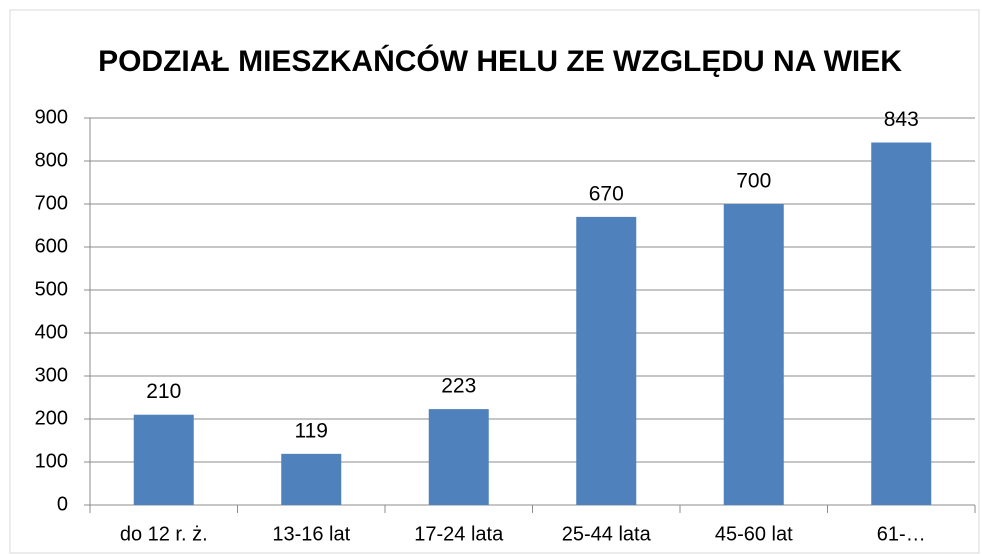  Describe the element at coordinates (459, 534) in the screenshot. I see `x-tick-label: 17-24 lata` at that location.